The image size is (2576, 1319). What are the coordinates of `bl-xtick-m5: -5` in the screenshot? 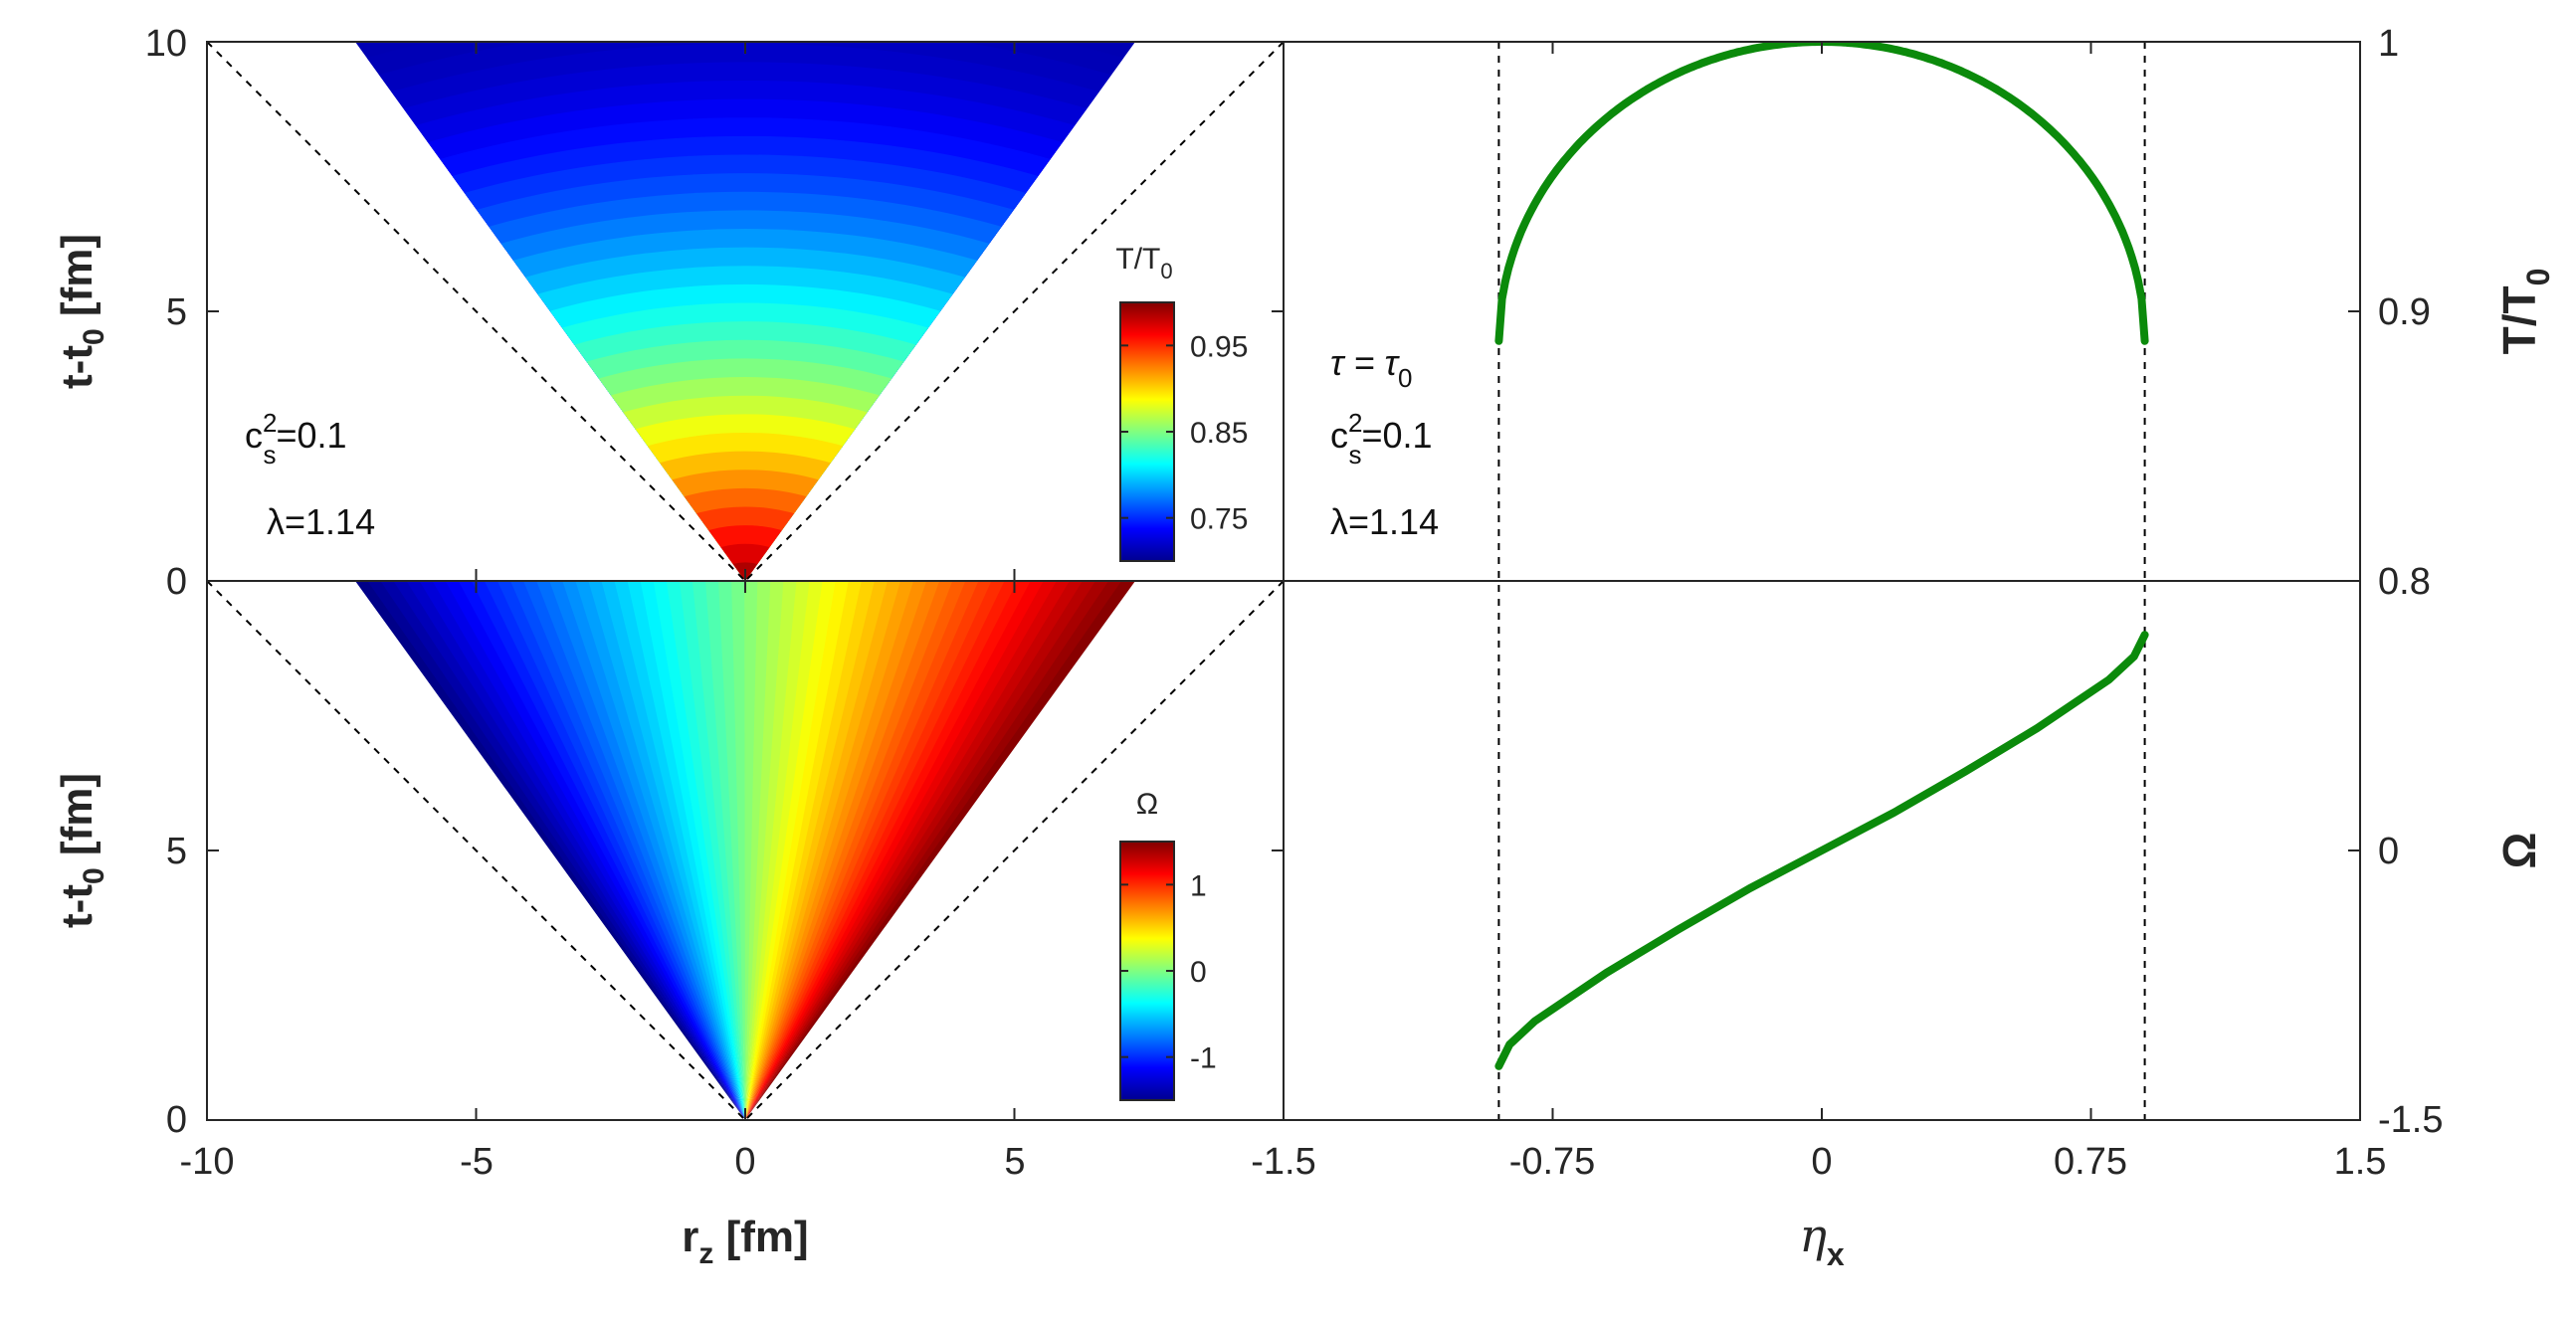 It's located at (477, 1162).